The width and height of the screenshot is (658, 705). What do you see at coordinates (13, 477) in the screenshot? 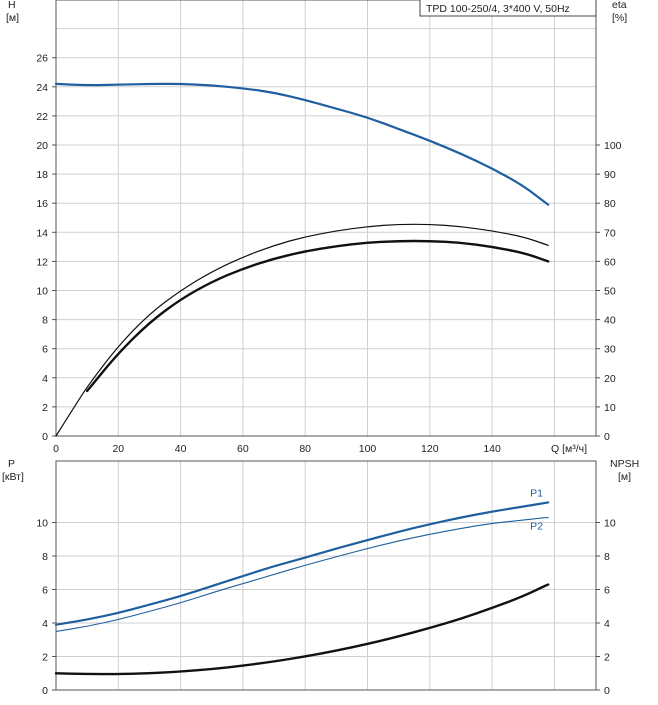
I see `y-left-axis-unit: [кВт]` at bounding box center [13, 477].